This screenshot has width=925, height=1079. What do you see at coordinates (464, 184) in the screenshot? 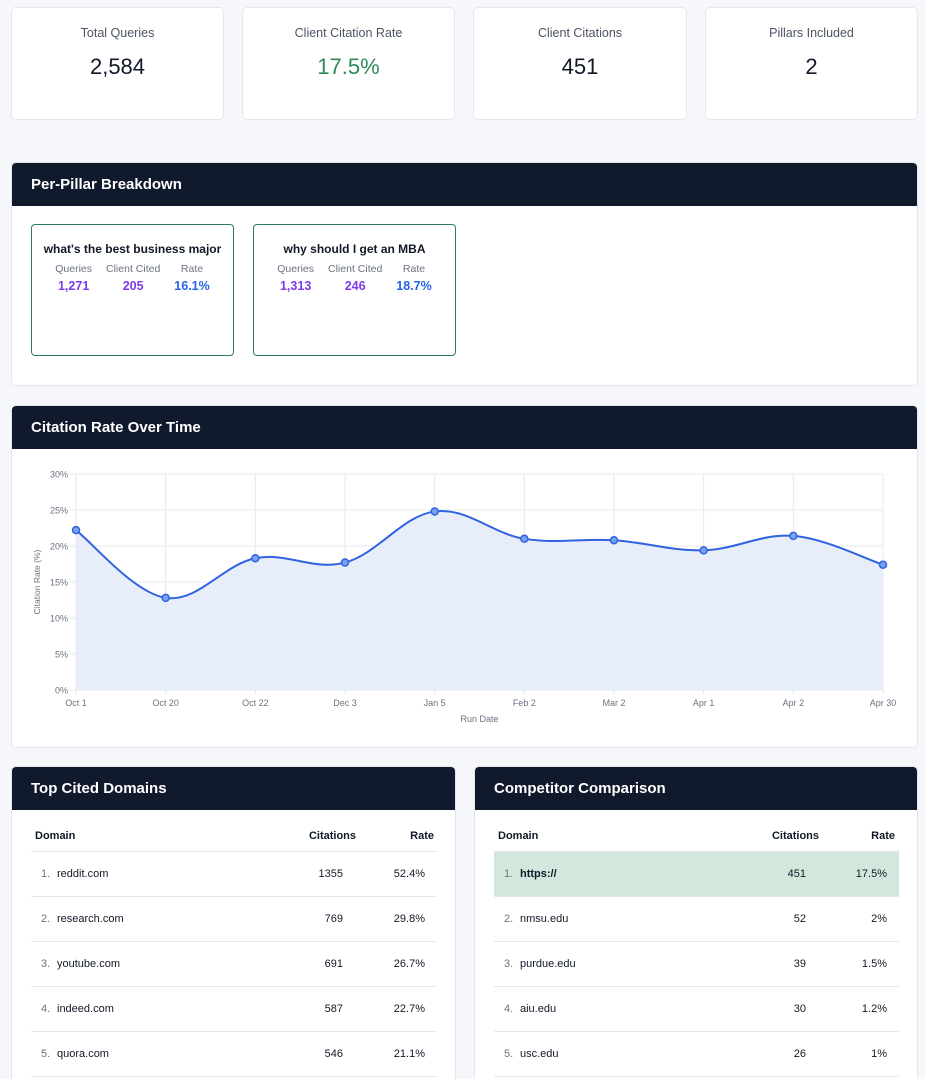
I see `panel-title: Per-Pillar Breakdown` at bounding box center [464, 184].